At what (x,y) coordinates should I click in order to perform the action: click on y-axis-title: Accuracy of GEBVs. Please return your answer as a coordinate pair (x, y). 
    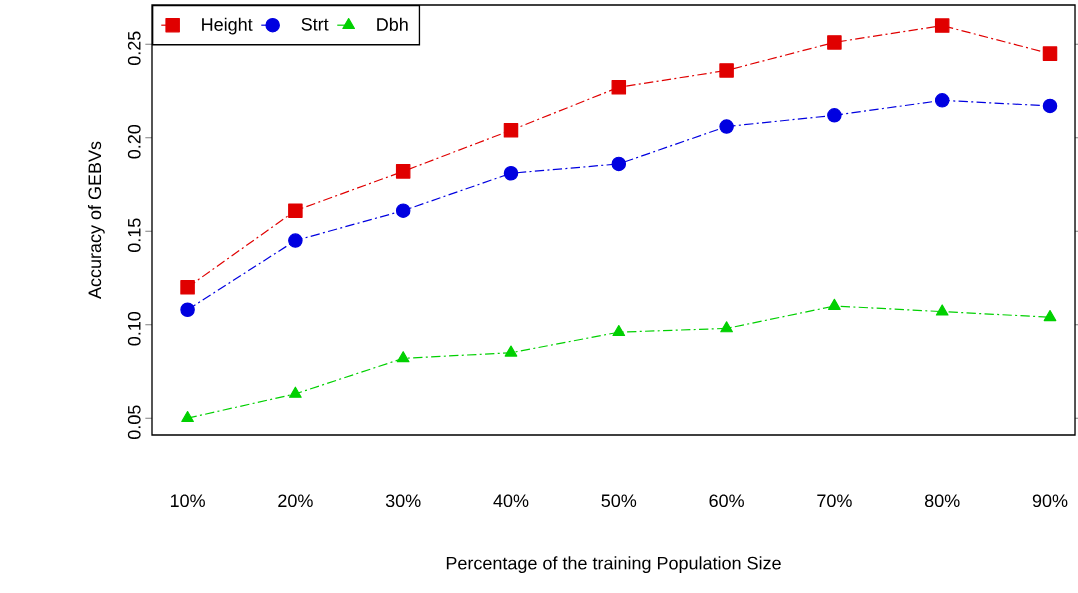
    Looking at the image, I should click on (96, 220).